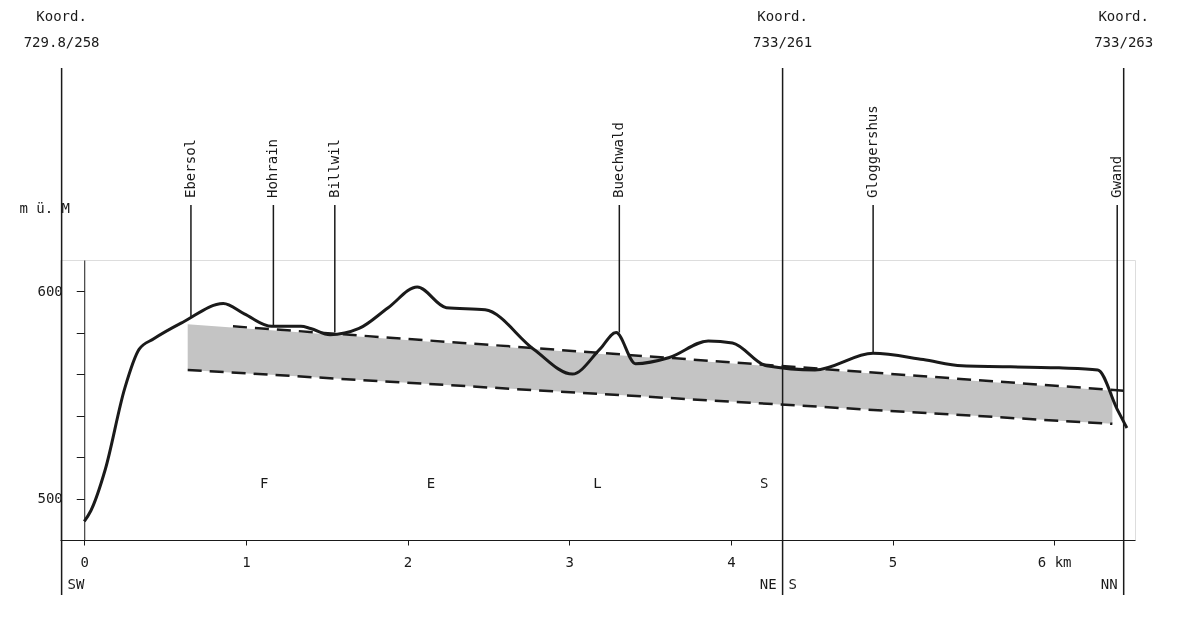 Image resolution: width=1179 pixels, height=635 pixels. I want to click on text: NE, so click(768, 584).